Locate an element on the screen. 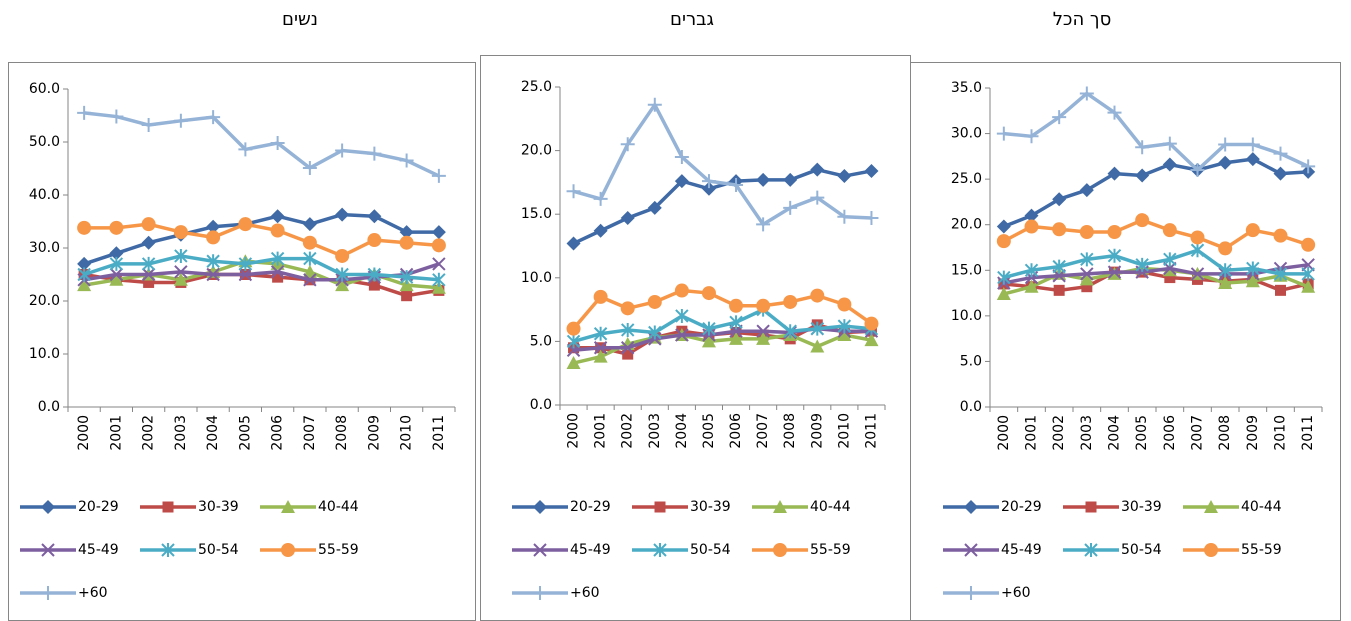 This screenshot has width=1351, height=621. y-tick-label: 25.0 is located at coordinates (966, 179).